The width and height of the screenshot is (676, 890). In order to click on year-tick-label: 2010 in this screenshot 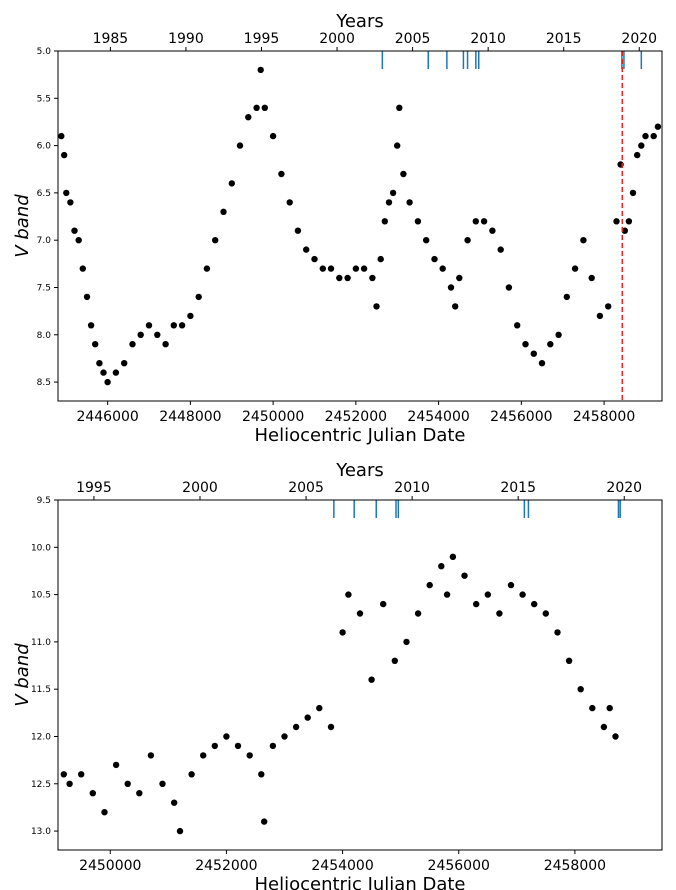, I will do `click(412, 488)`.